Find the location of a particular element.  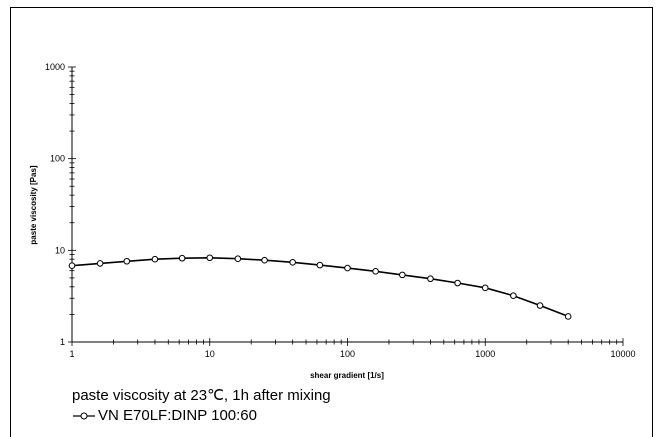

x-tick-label: 1 is located at coordinates (71, 354).